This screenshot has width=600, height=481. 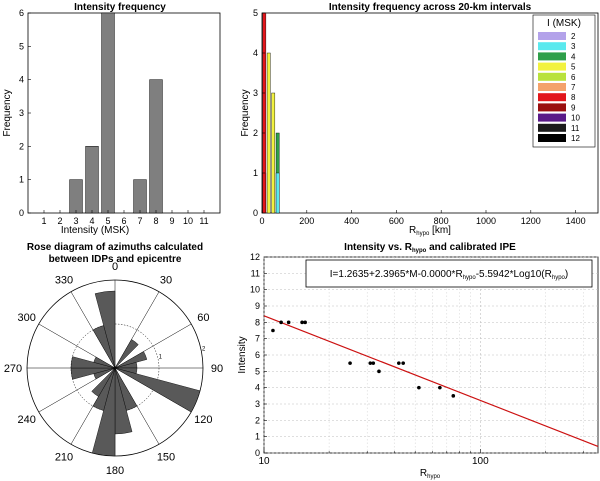 I want to click on legend-label-12: 12, so click(x=575, y=138).